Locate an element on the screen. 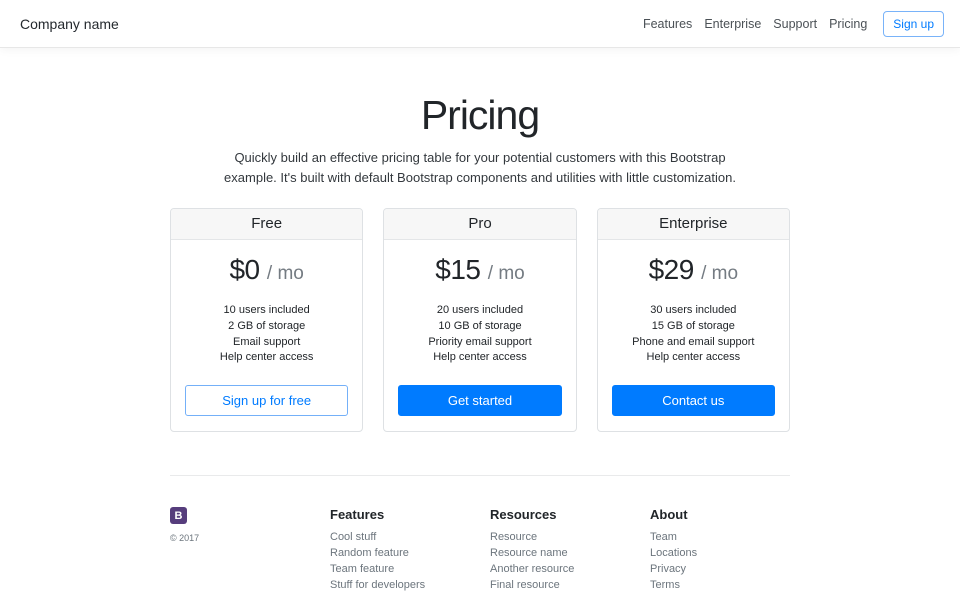  footer-link: Resource is located at coordinates (514, 537).